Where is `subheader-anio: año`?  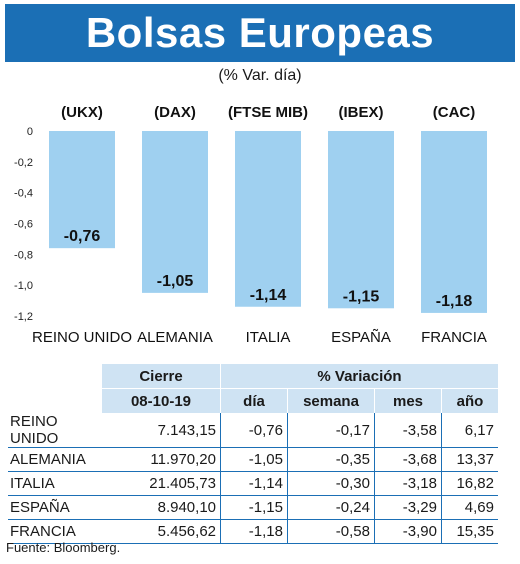
subheader-anio: año is located at coordinates (469, 400).